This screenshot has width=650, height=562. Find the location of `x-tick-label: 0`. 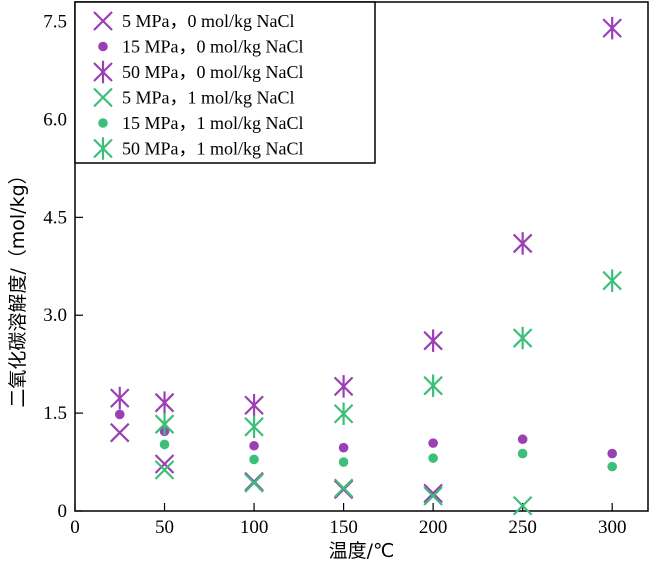

x-tick-label: 0 is located at coordinates (75, 527).